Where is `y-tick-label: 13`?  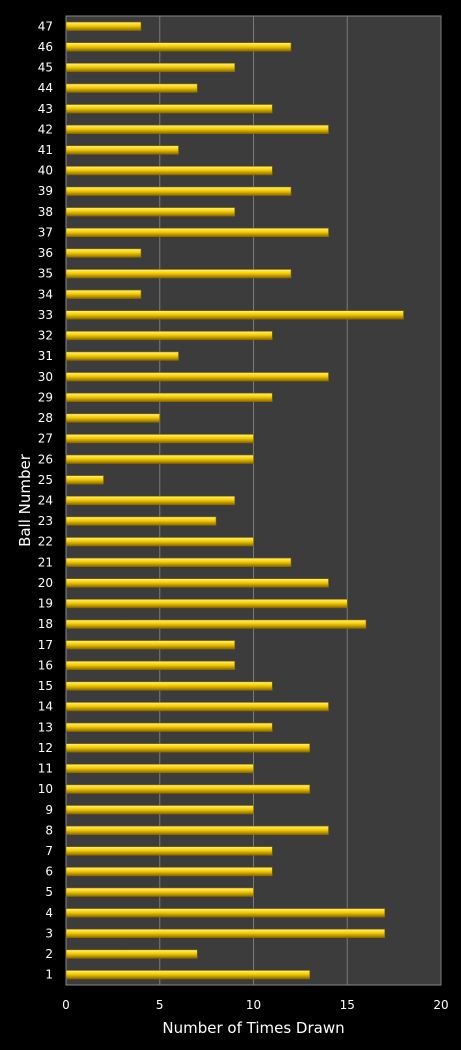 y-tick-label: 13 is located at coordinates (45, 727).